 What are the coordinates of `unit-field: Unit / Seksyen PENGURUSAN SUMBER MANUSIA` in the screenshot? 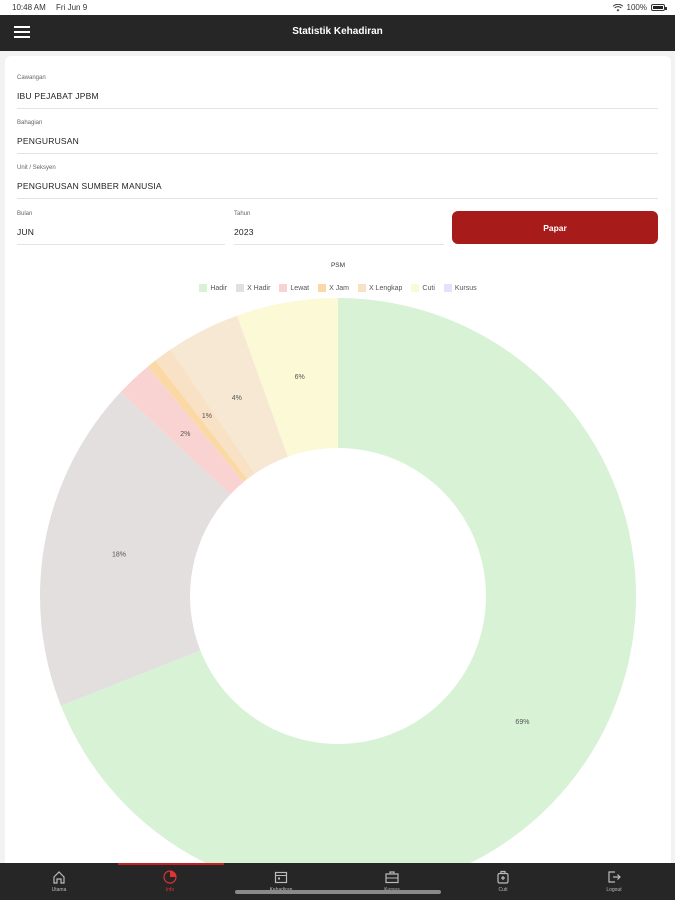 It's located at (337, 179).